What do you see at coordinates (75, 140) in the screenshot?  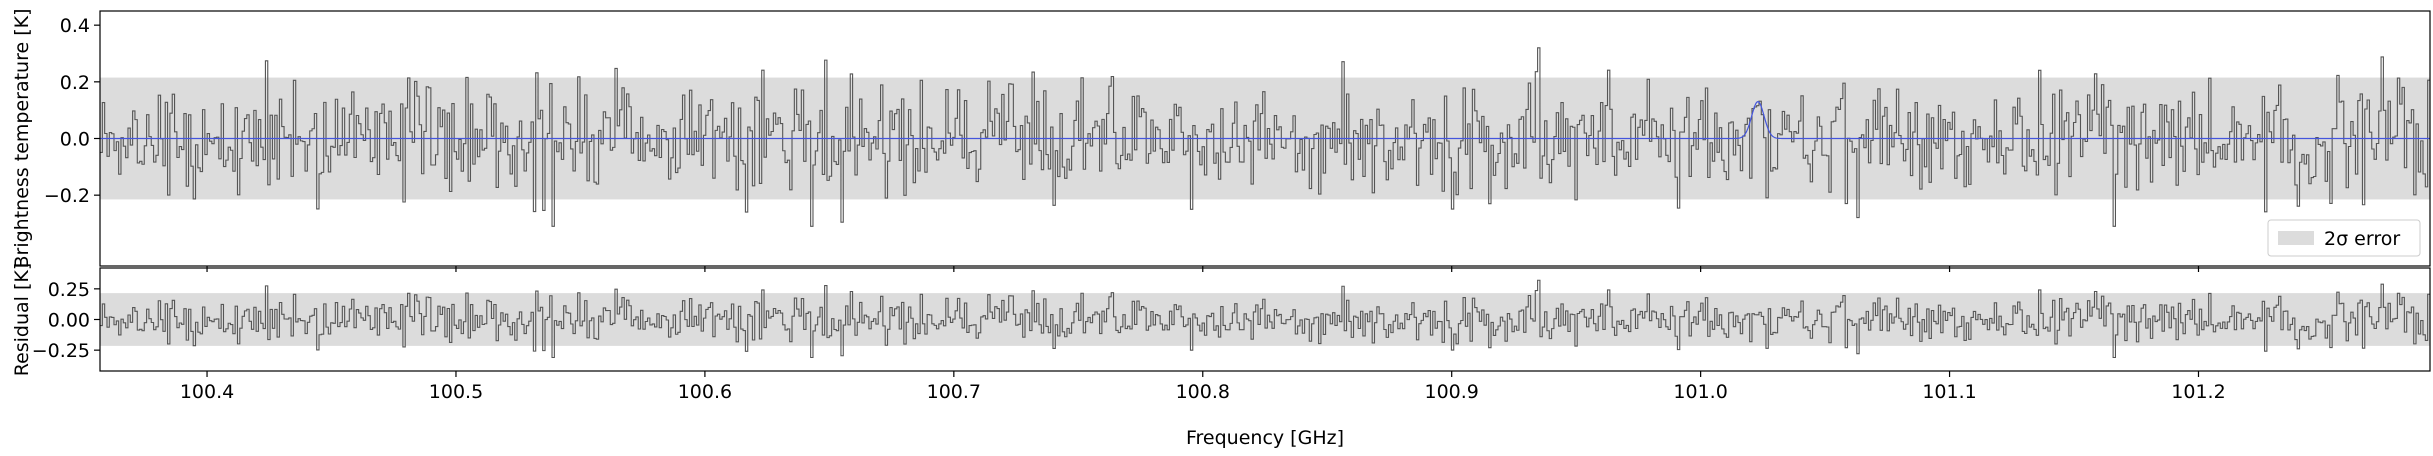 I see `top-ytick-label: 0.0` at bounding box center [75, 140].